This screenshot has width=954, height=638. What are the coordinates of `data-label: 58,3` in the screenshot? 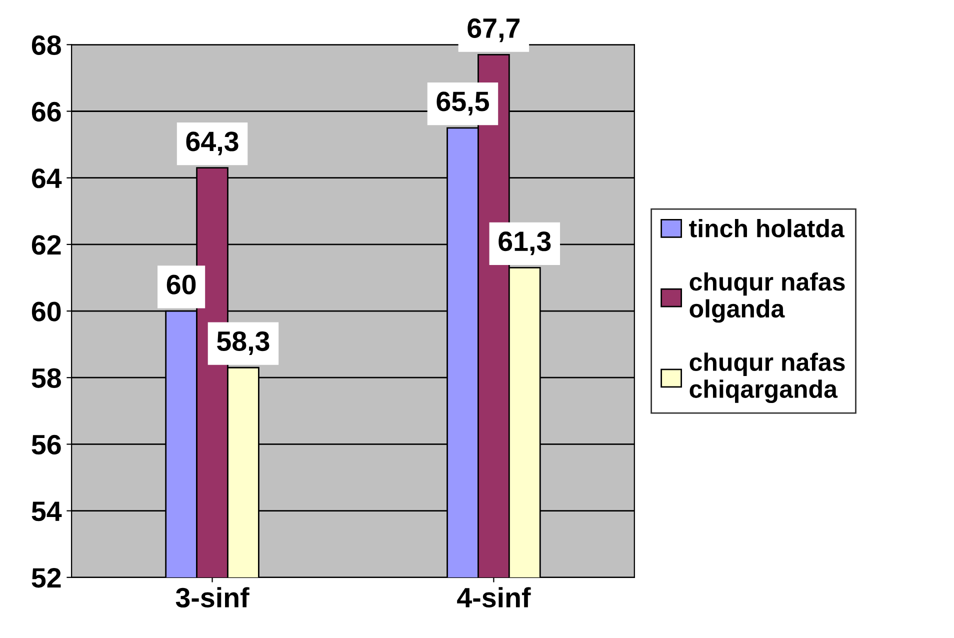 It's located at (243, 343).